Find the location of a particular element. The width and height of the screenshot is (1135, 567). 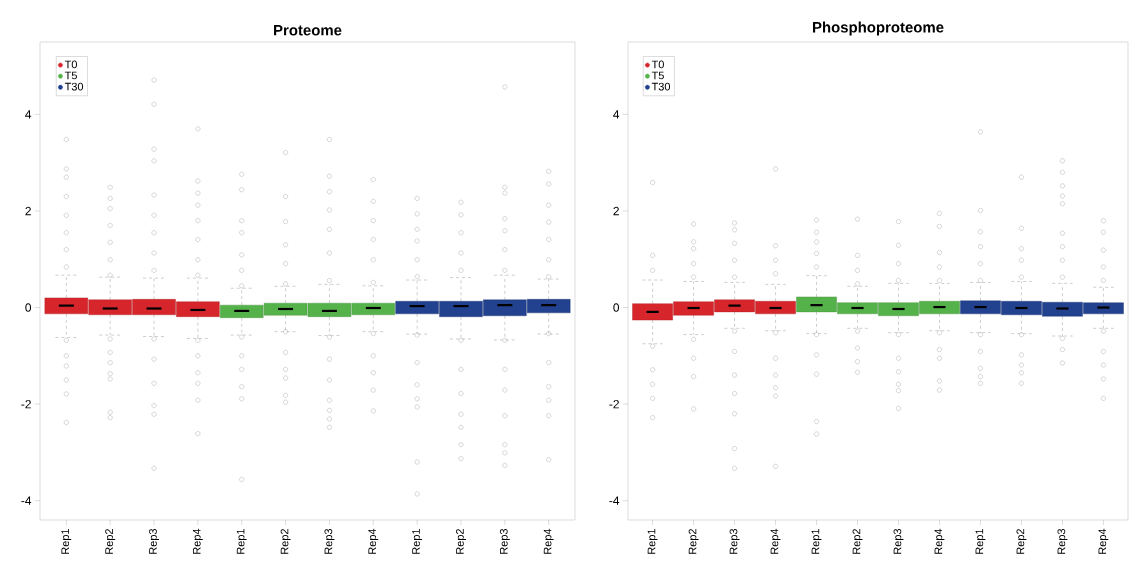

chart-title: Proteome is located at coordinates (308, 30).